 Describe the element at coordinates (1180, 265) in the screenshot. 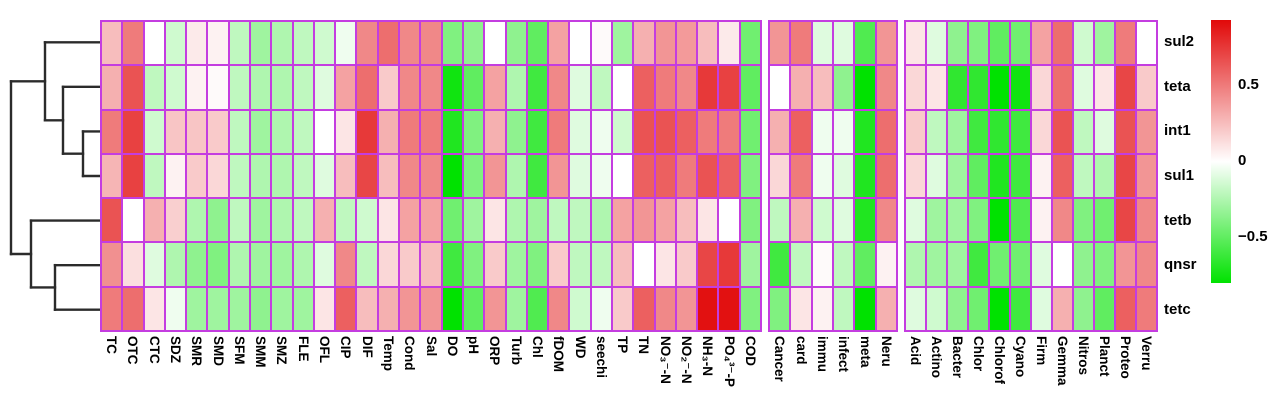

I see `row-label-qnsr: qnsr` at that location.